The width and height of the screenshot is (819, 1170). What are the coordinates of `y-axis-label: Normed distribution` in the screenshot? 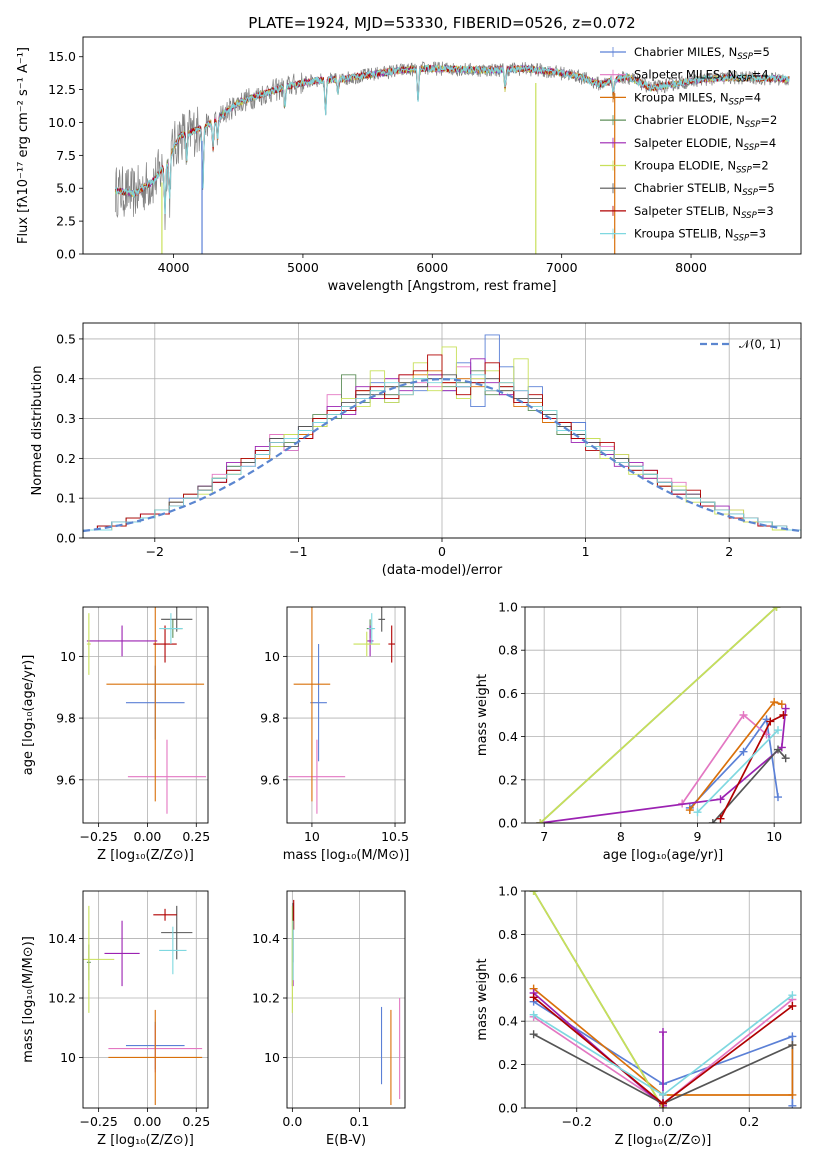 It's located at (37, 431).